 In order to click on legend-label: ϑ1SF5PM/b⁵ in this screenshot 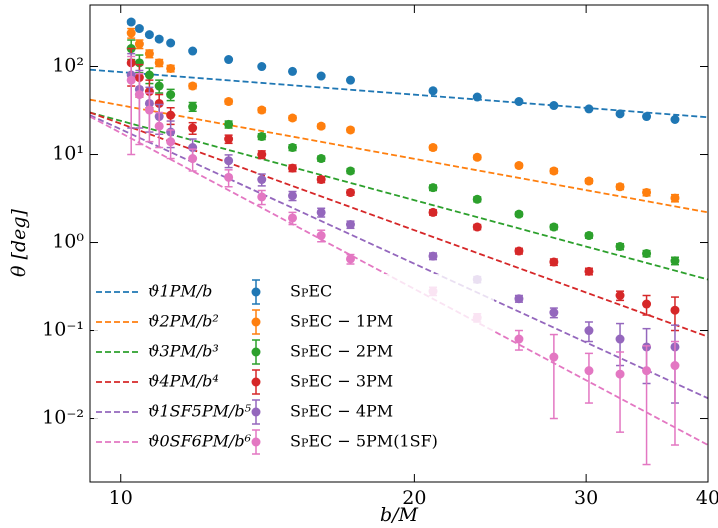, I will do `click(200, 411)`.